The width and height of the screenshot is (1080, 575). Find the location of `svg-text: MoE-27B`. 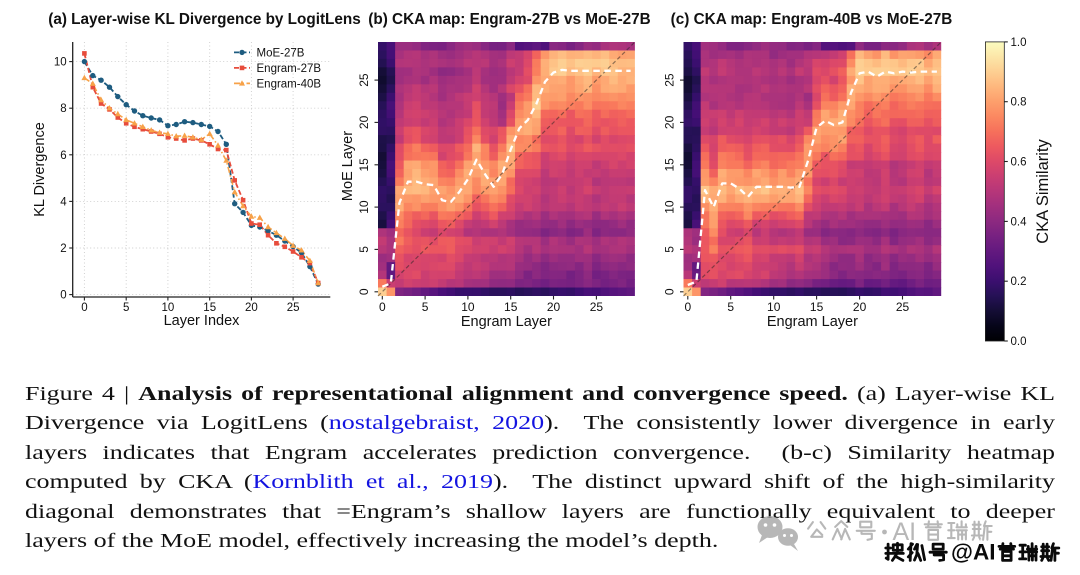

svg-text: MoE-27B is located at coordinates (281, 53).